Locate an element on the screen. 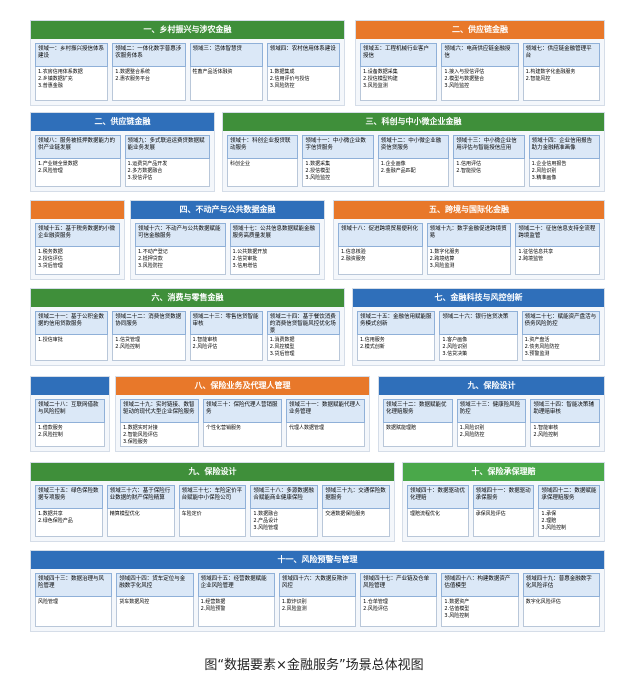  card-item: 1.设备数据采集 is located at coordinates (380, 72).